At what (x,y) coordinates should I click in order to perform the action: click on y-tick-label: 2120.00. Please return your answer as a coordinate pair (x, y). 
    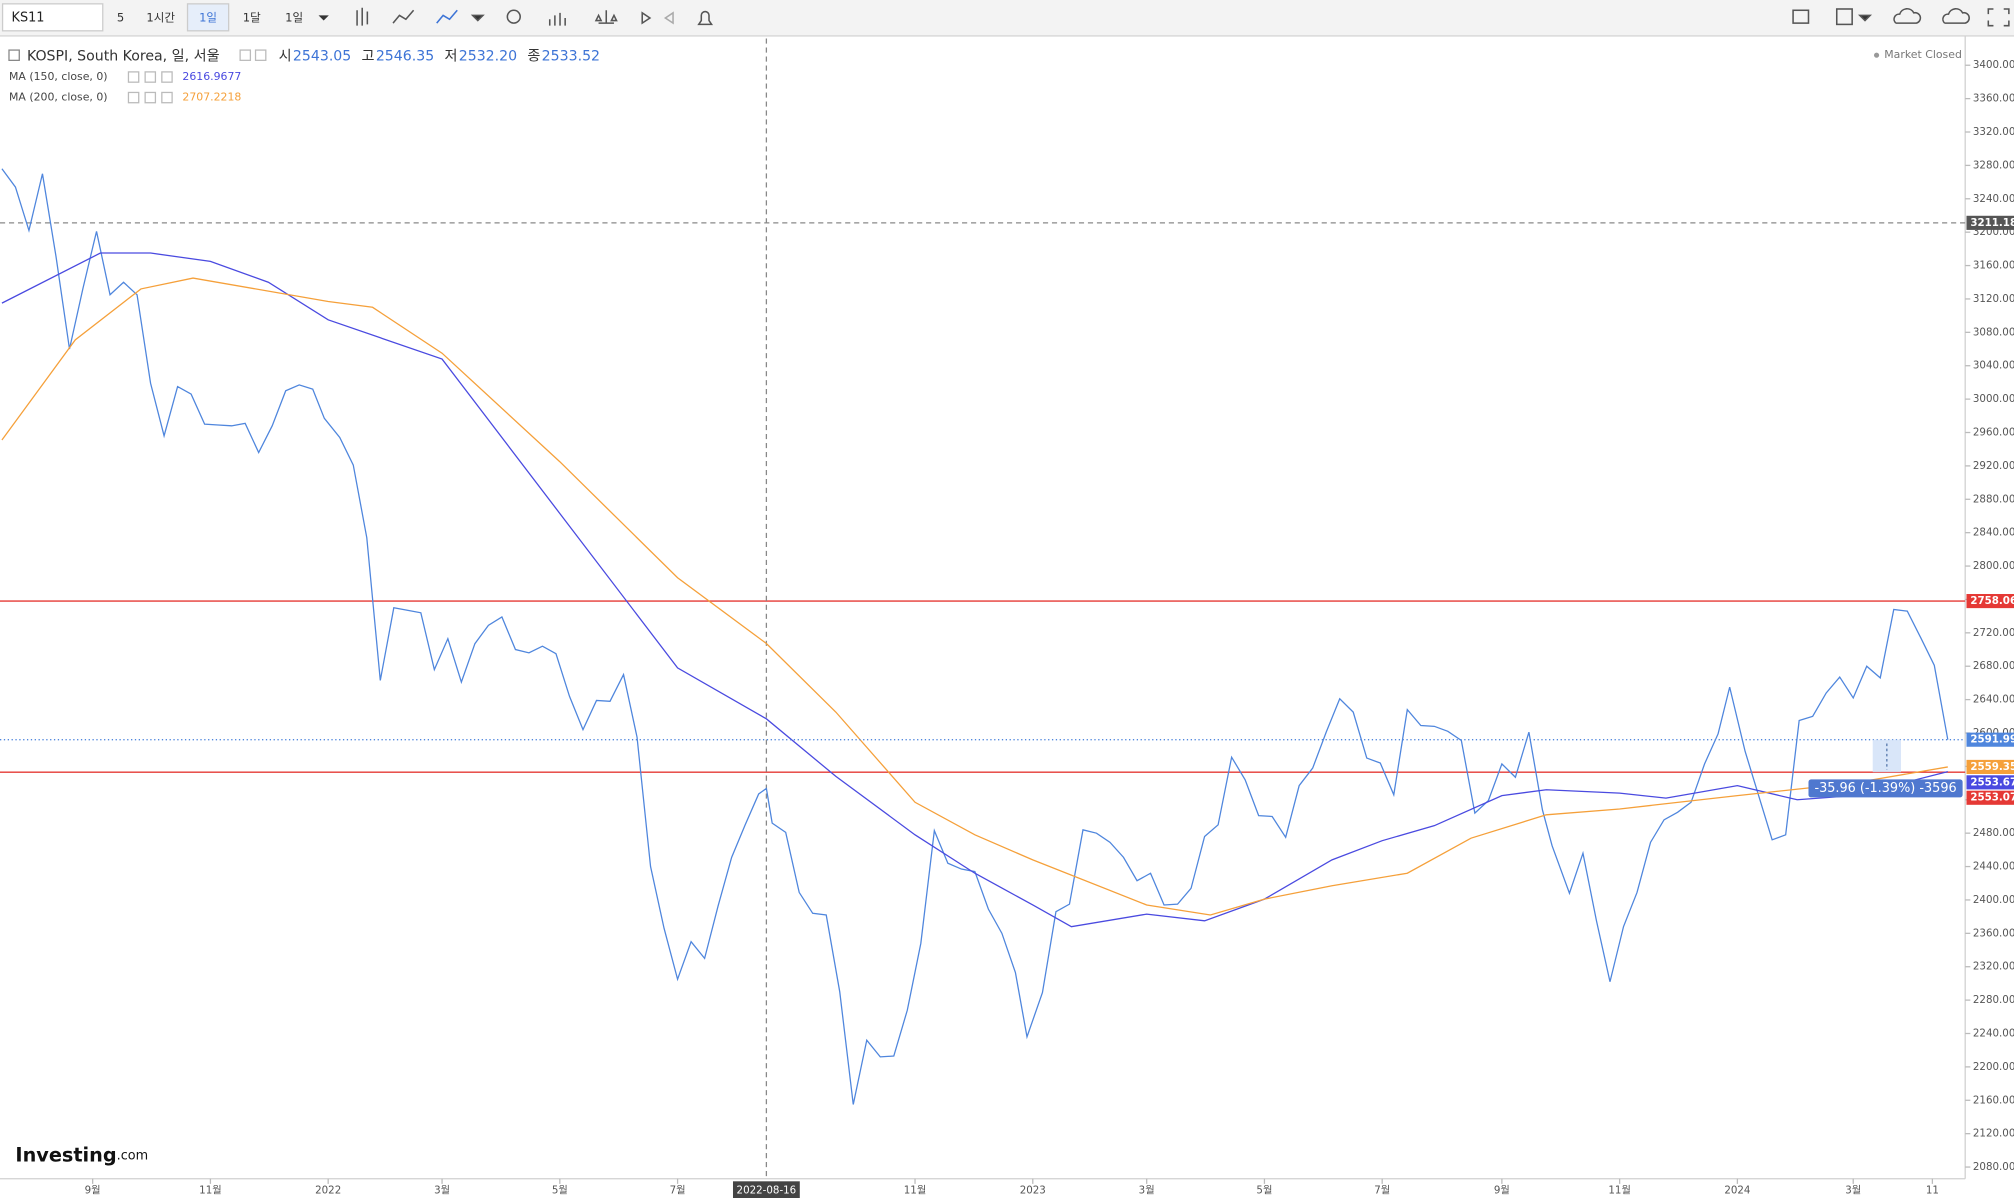
    Looking at the image, I should click on (1993, 1134).